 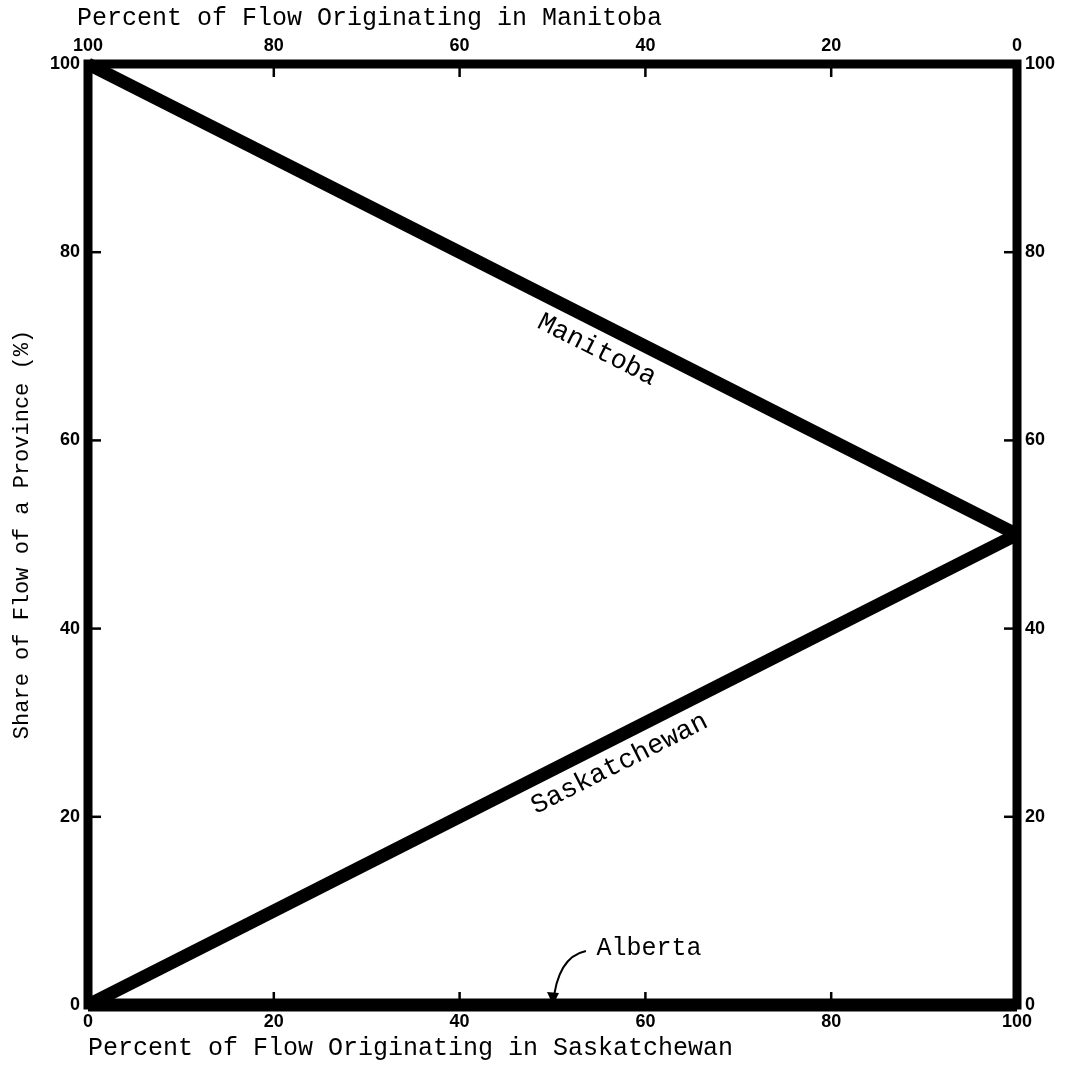 What do you see at coordinates (1035, 815) in the screenshot?
I see `y2-tick-label: 20` at bounding box center [1035, 815].